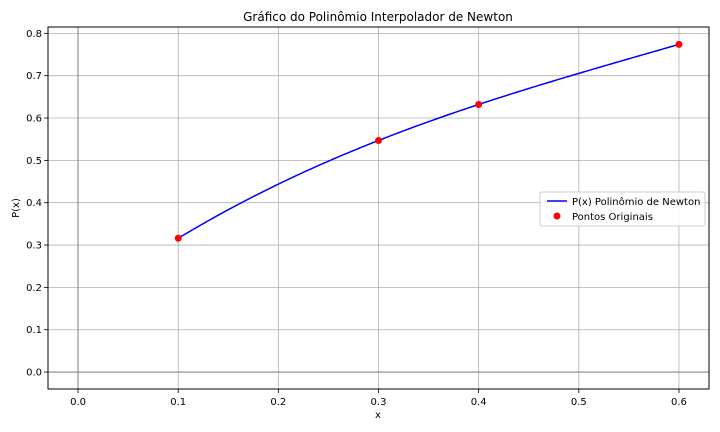 The width and height of the screenshot is (720, 432). Describe the element at coordinates (34, 288) in the screenshot. I see `y-tick-label: 0.2` at that location.